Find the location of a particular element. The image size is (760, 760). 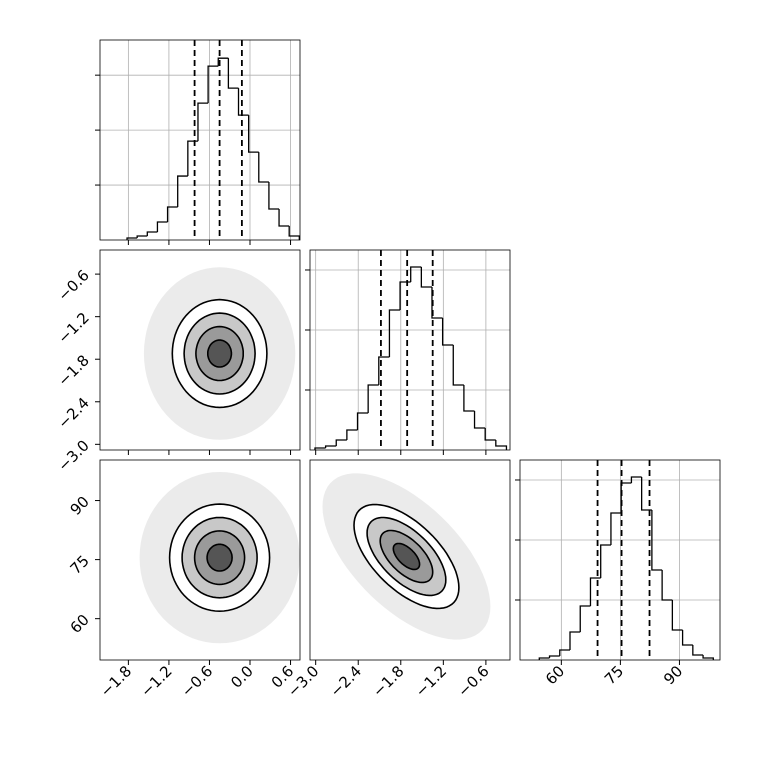

y-tick-label: −3.0 is located at coordinates (73, 455).